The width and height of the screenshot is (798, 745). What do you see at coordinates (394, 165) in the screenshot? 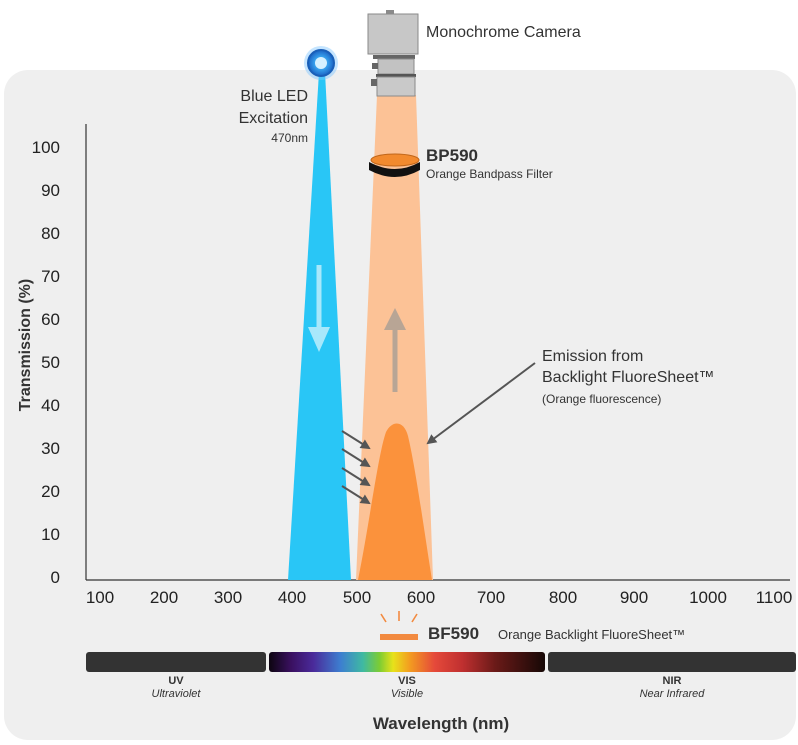
I see `bandpass-filter-icon` at bounding box center [394, 165].